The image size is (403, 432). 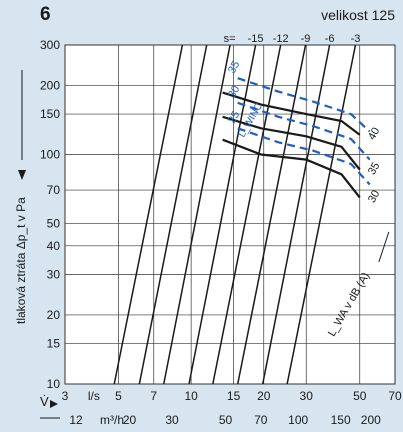 I want to click on x-tick-label-m3h: 30, so click(x=172, y=420).